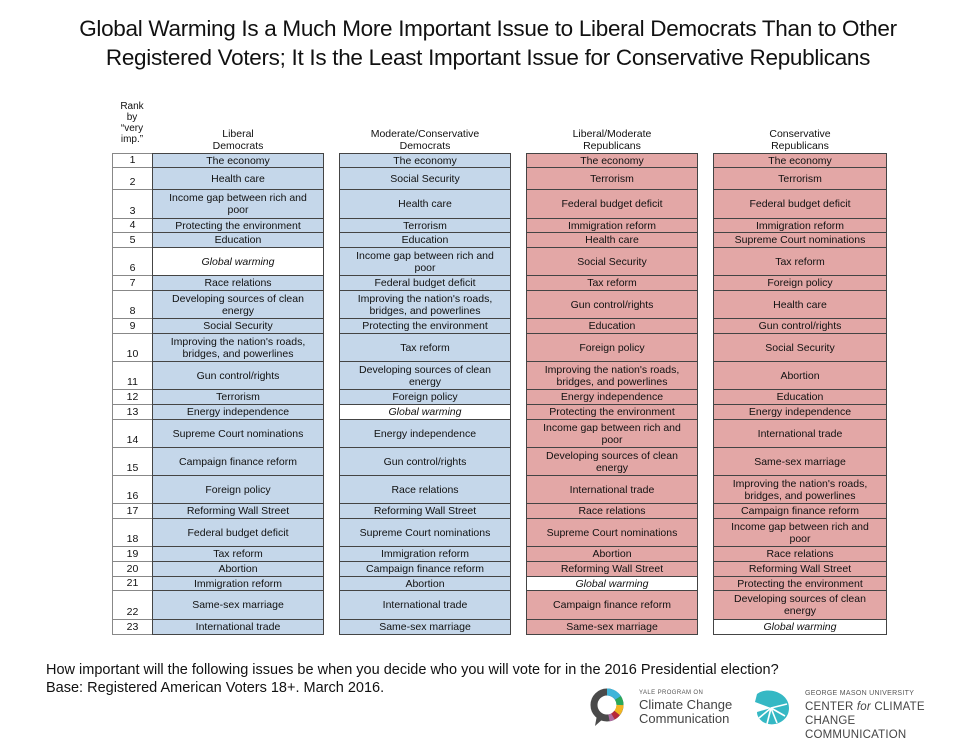 This screenshot has height=742, width=976. What do you see at coordinates (132, 128) in the screenshot?
I see `rank-header-line: “very` at bounding box center [132, 128].